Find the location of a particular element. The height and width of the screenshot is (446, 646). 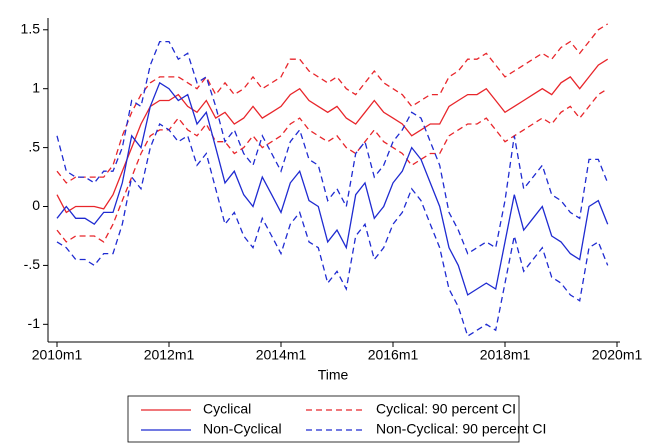

x-tick-label: 2016m1 is located at coordinates (393, 355).